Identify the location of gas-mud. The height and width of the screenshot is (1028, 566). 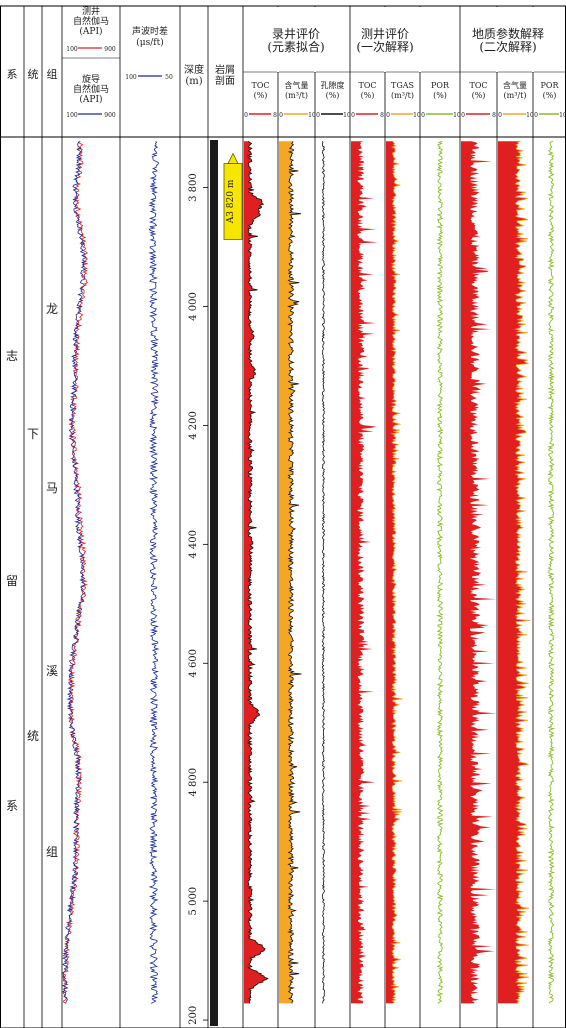
(290, 572).